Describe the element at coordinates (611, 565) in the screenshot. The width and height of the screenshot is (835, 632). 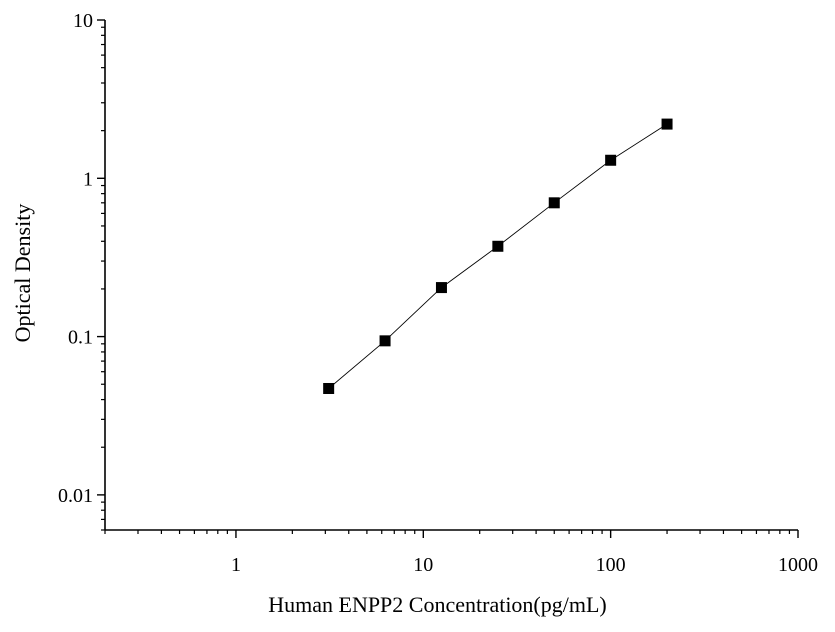
I see `x-tick-label: 100` at that location.